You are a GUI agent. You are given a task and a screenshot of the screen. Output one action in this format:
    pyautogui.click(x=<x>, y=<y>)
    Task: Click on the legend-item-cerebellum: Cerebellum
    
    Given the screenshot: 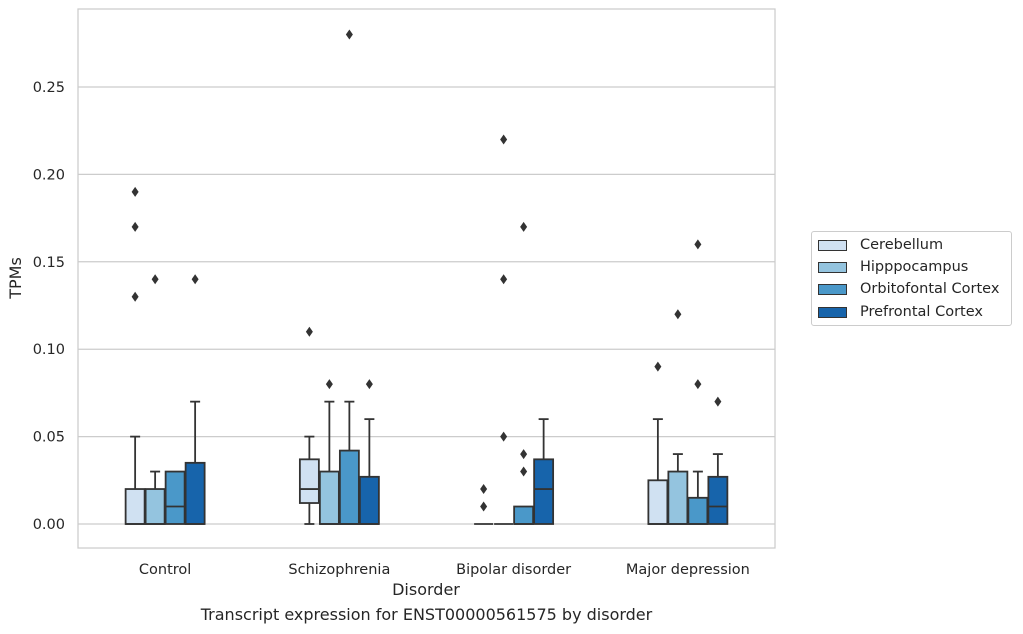 What is the action you would take?
    pyautogui.click(x=880, y=245)
    